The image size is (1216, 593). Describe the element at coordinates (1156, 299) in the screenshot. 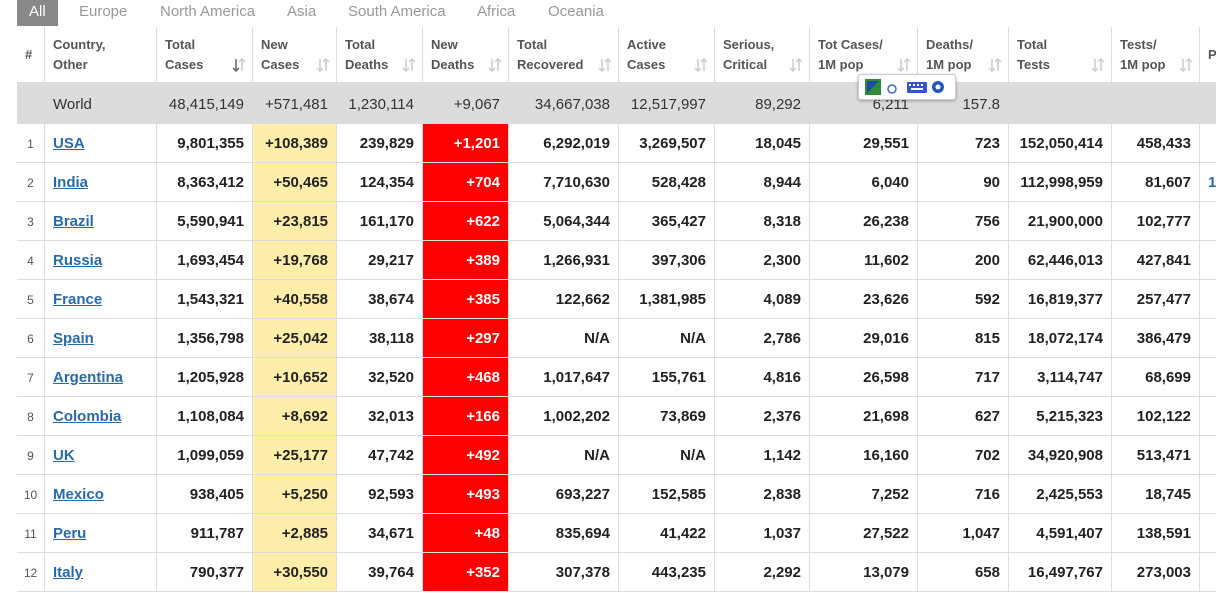

I see `data-cell: 257,477` at that location.